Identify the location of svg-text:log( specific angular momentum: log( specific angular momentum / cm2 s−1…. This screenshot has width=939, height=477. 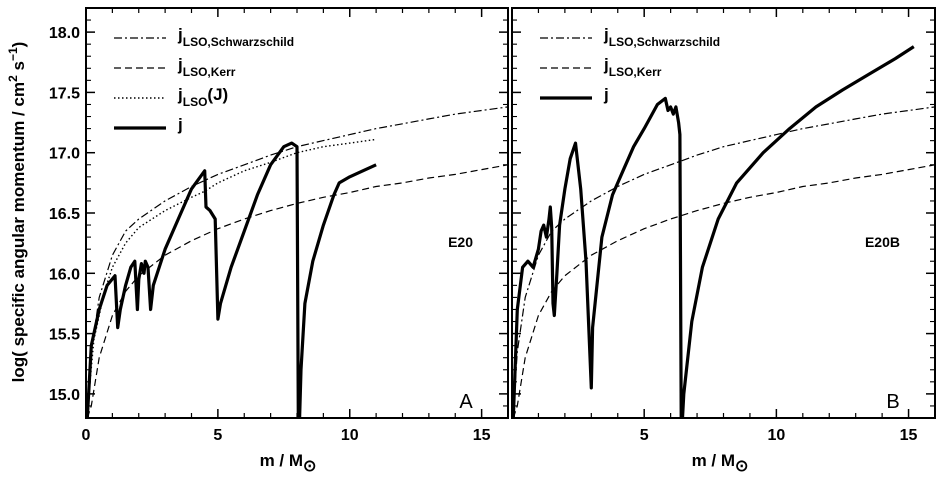
(17, 212).